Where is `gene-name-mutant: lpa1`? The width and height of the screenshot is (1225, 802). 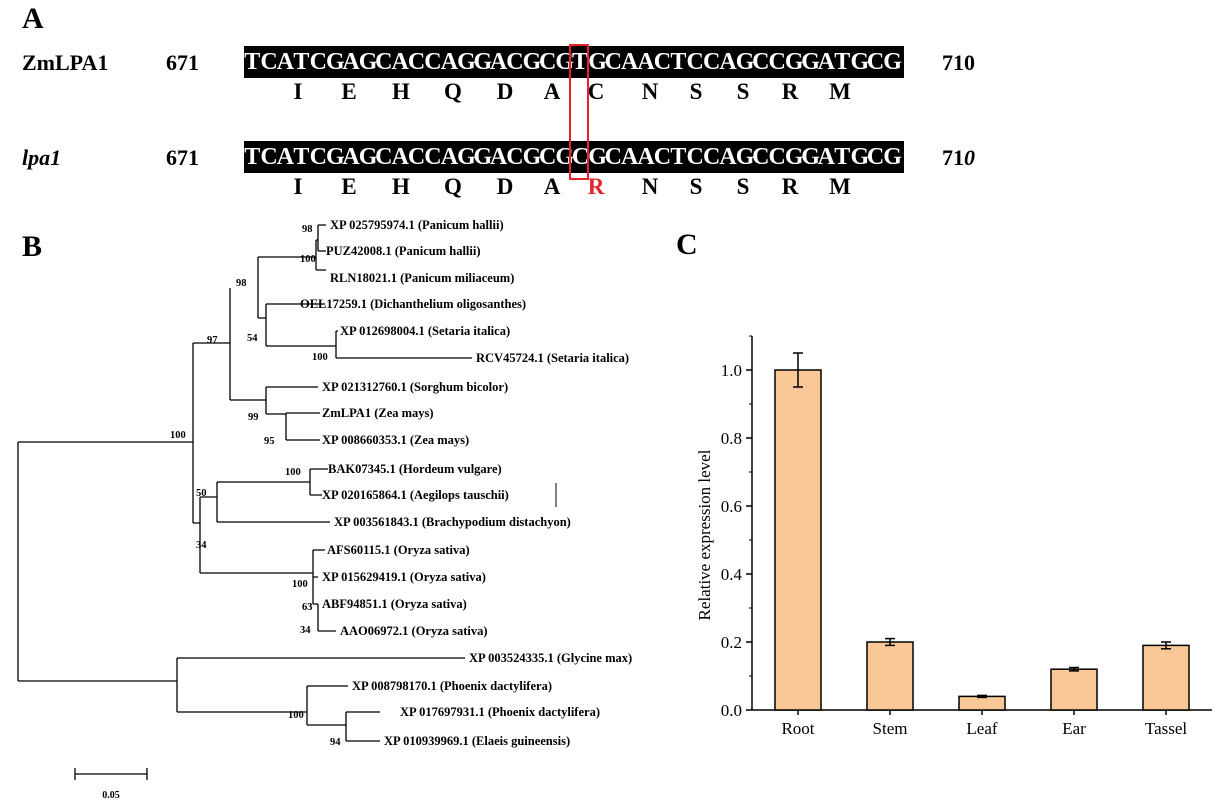
gene-name-mutant: lpa1 is located at coordinates (42, 157).